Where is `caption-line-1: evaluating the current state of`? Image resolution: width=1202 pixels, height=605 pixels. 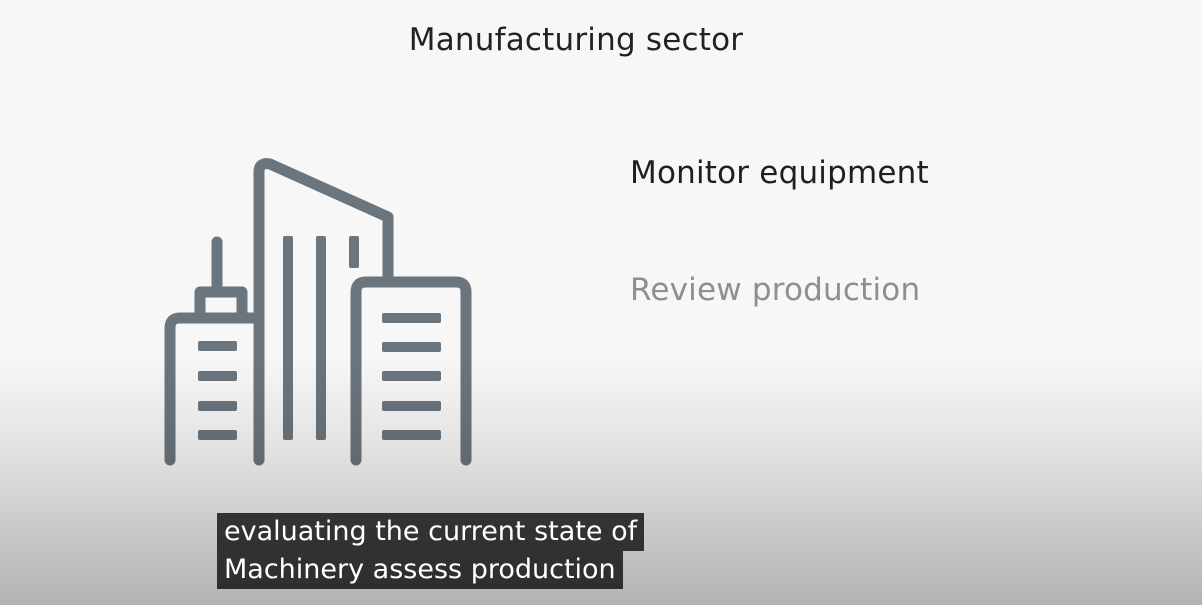 caption-line-1: evaluating the current state of is located at coordinates (431, 532).